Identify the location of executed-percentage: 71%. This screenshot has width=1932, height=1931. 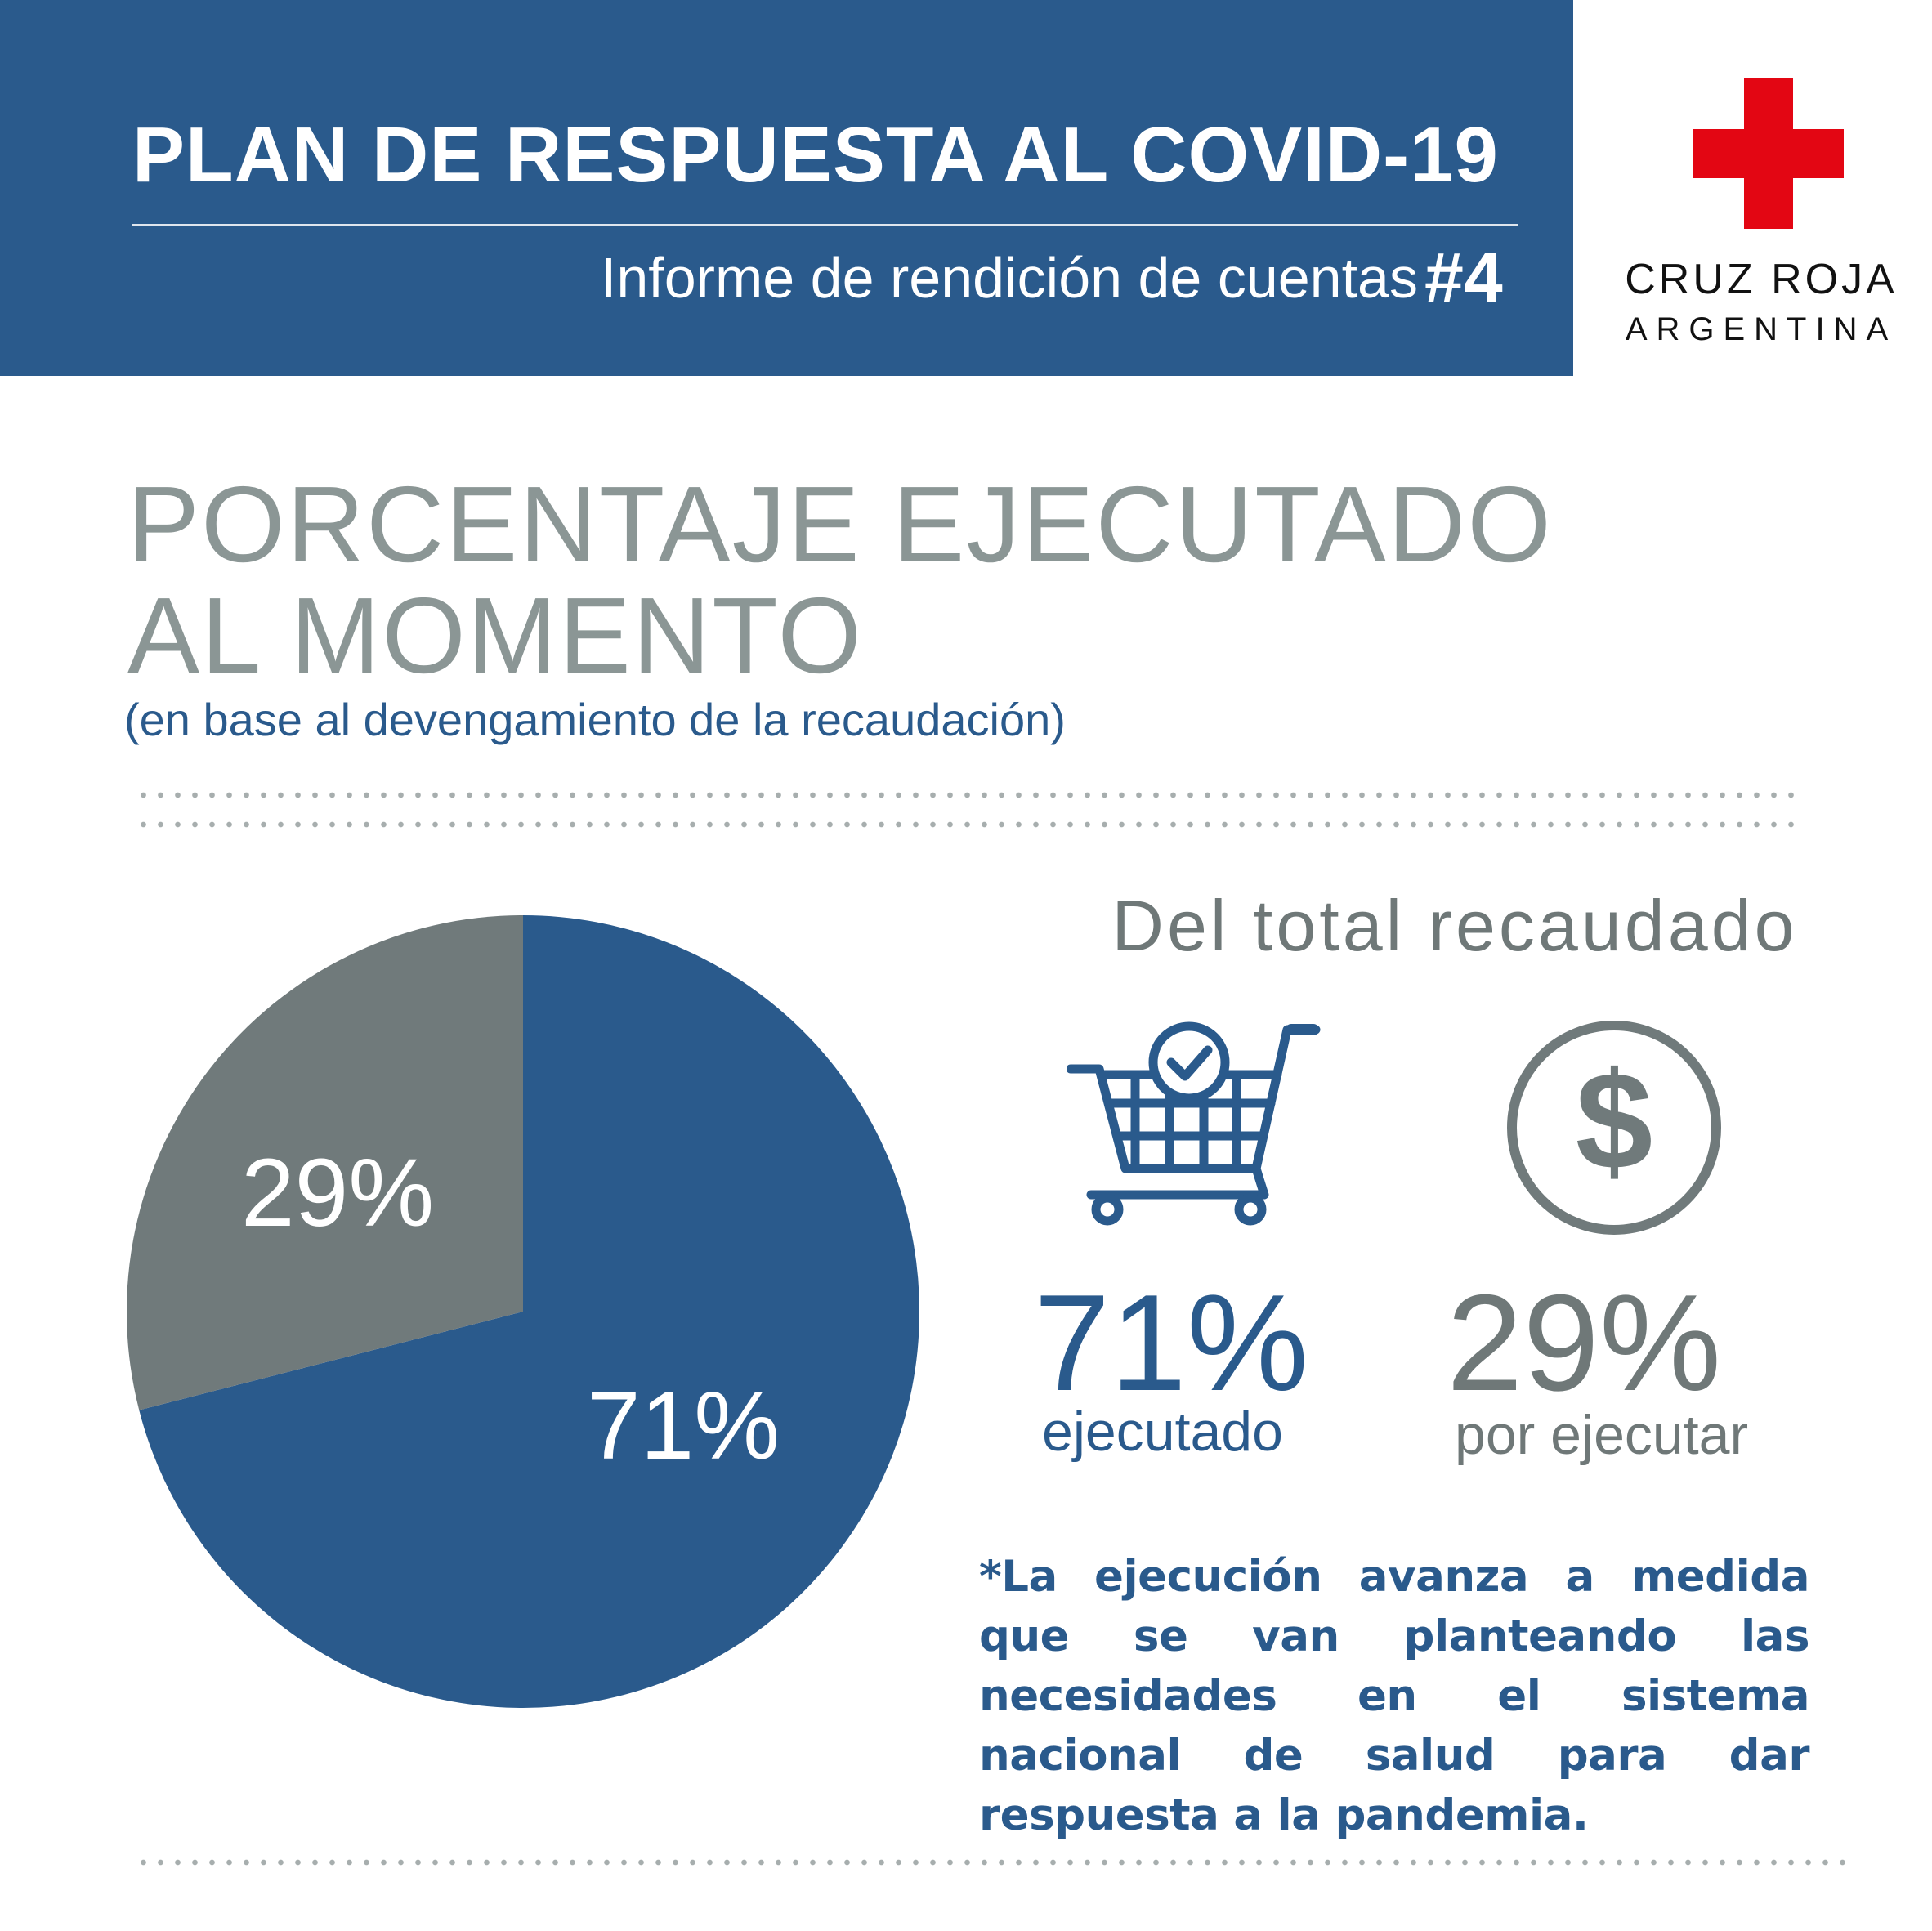
(1171, 1342).